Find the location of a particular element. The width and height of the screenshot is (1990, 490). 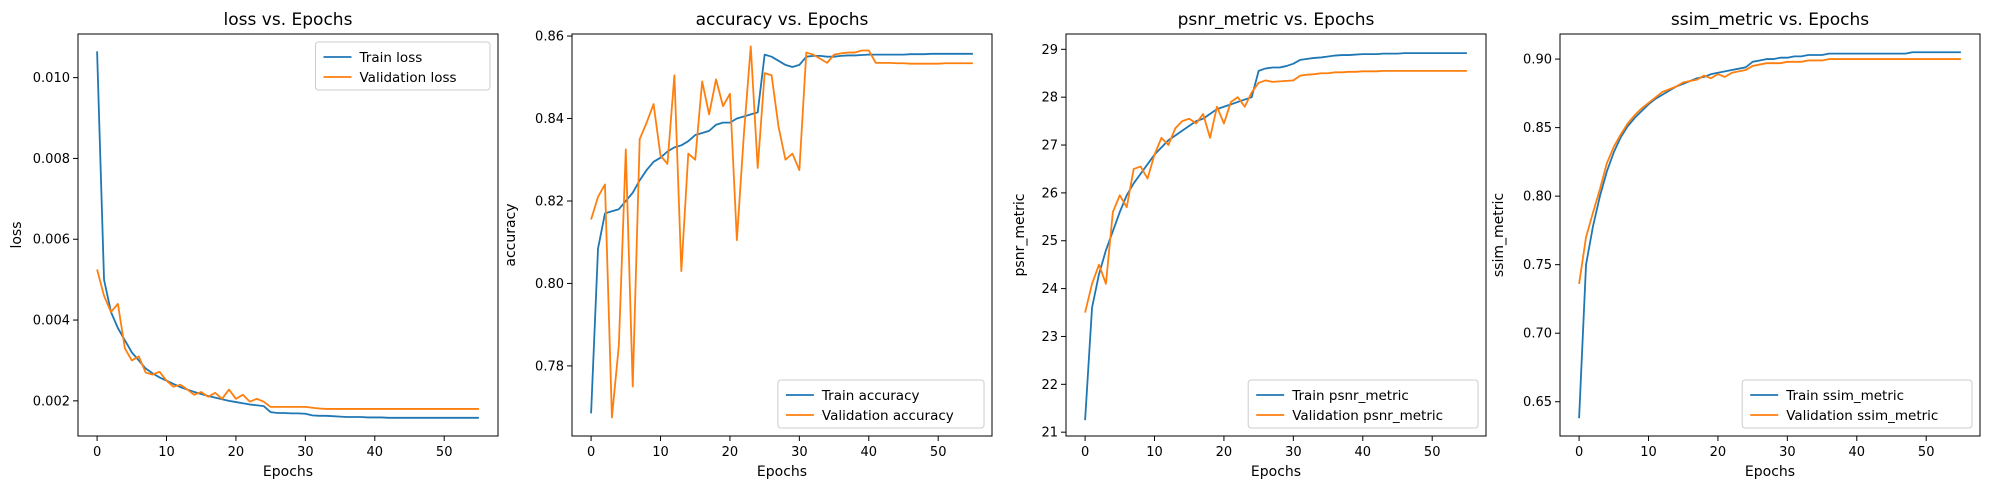

y-tick-label: 29 is located at coordinates (1049, 50).